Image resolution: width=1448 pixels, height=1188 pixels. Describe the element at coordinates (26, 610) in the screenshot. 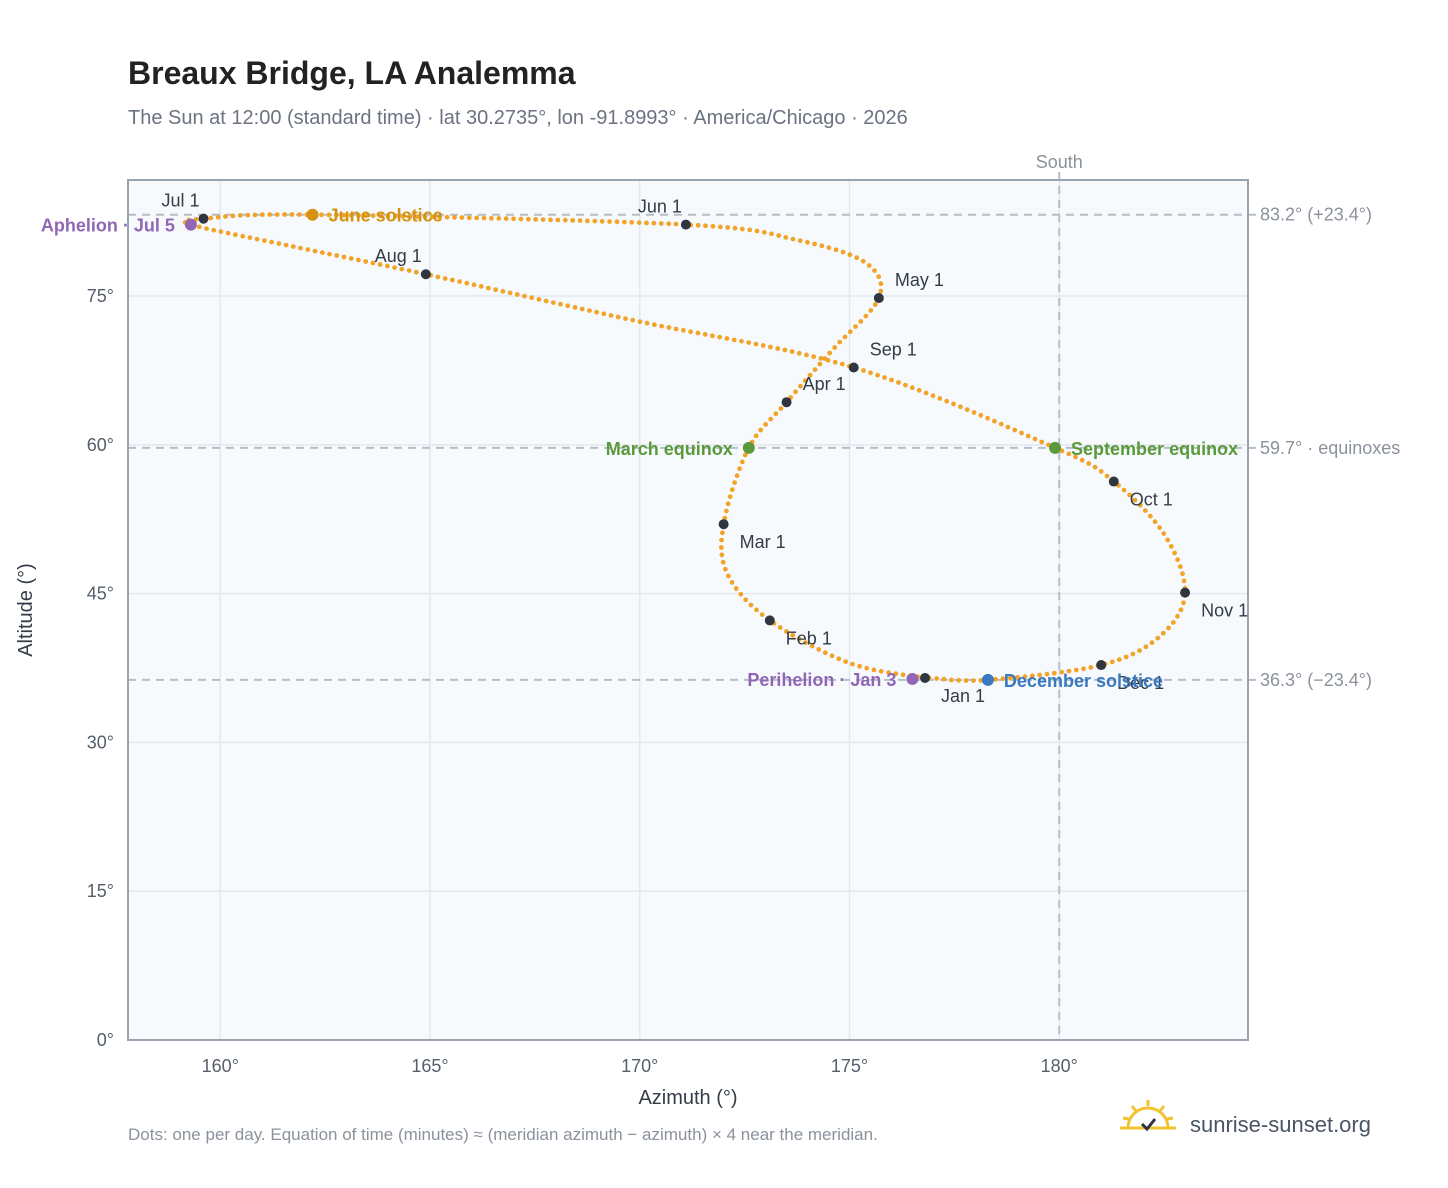

I see `y-axis-label: Altitude (°)` at that location.